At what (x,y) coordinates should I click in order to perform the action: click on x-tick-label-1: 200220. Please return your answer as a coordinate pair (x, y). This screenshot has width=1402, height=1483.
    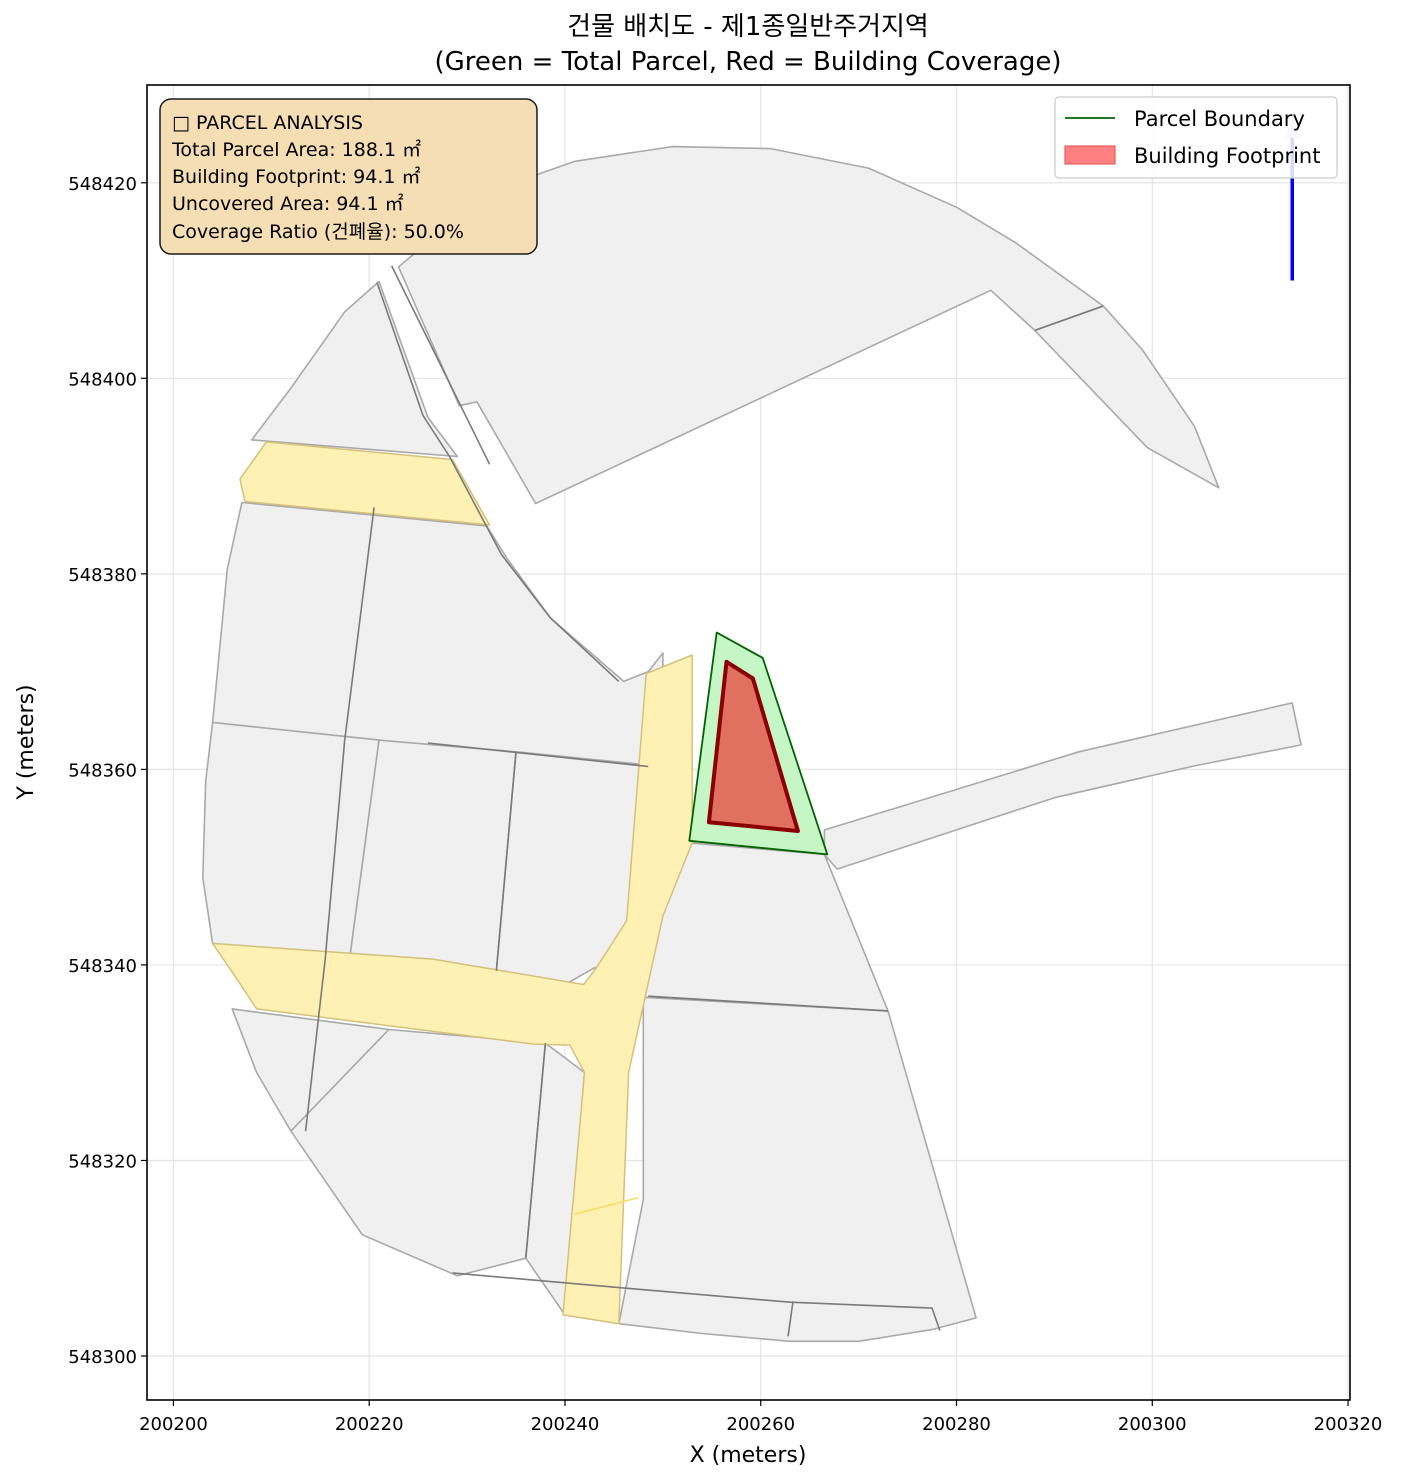
    Looking at the image, I should click on (369, 1424).